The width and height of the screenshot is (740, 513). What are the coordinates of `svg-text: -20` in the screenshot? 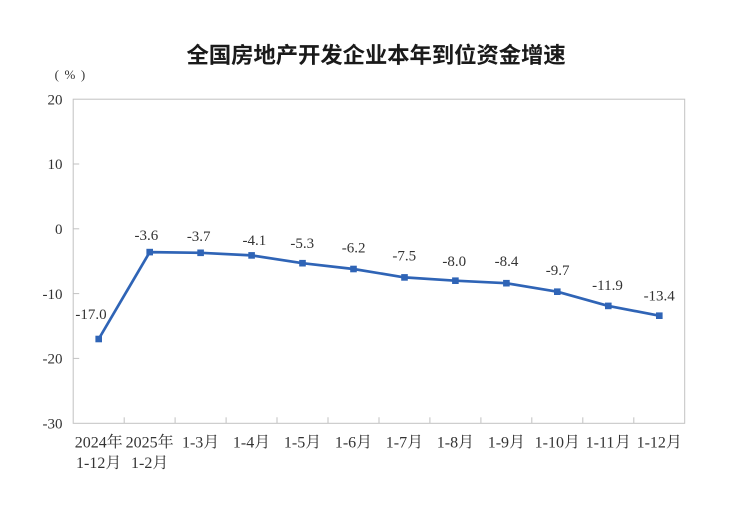 It's located at (53, 360).